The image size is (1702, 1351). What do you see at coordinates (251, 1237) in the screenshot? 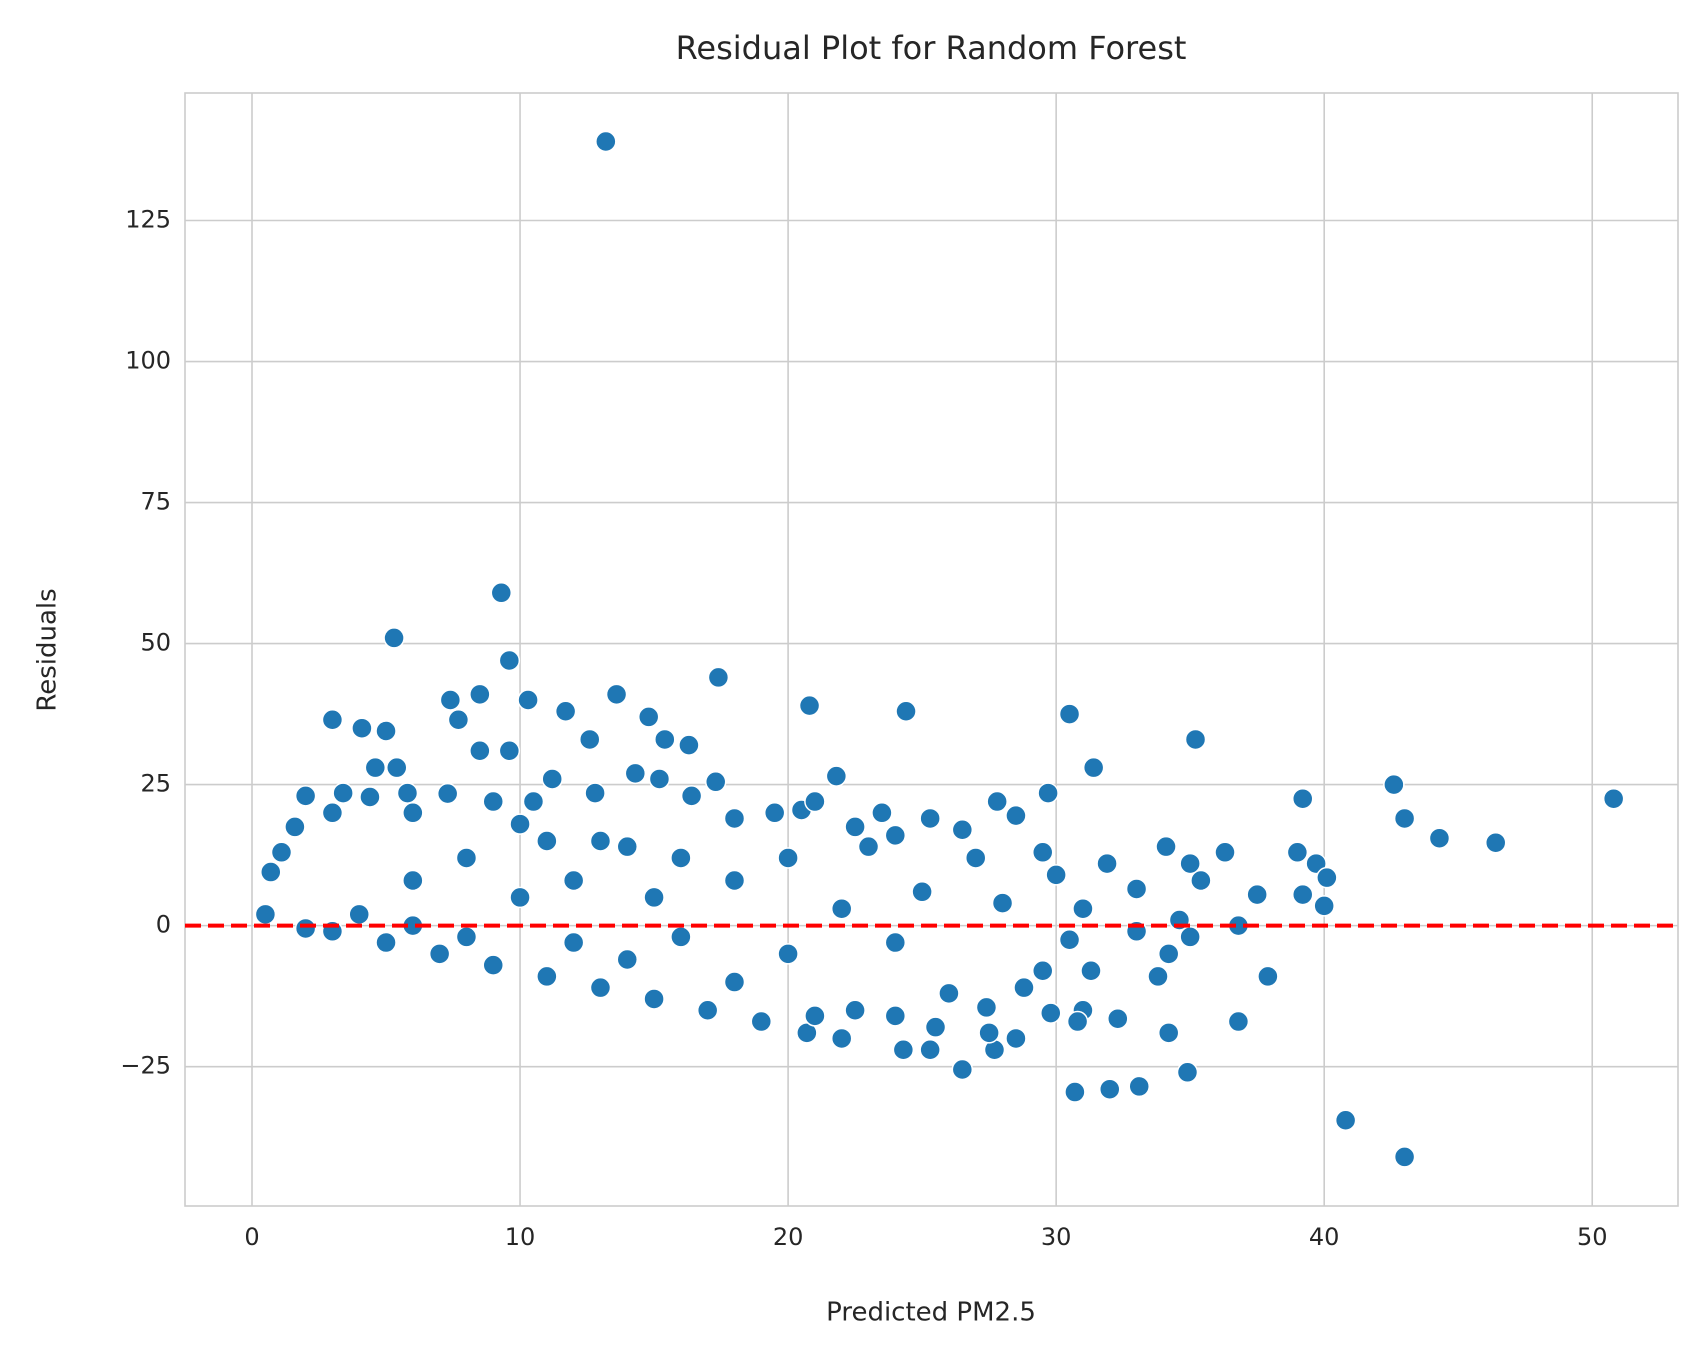
I see `x-tick-label: 0` at bounding box center [251, 1237].